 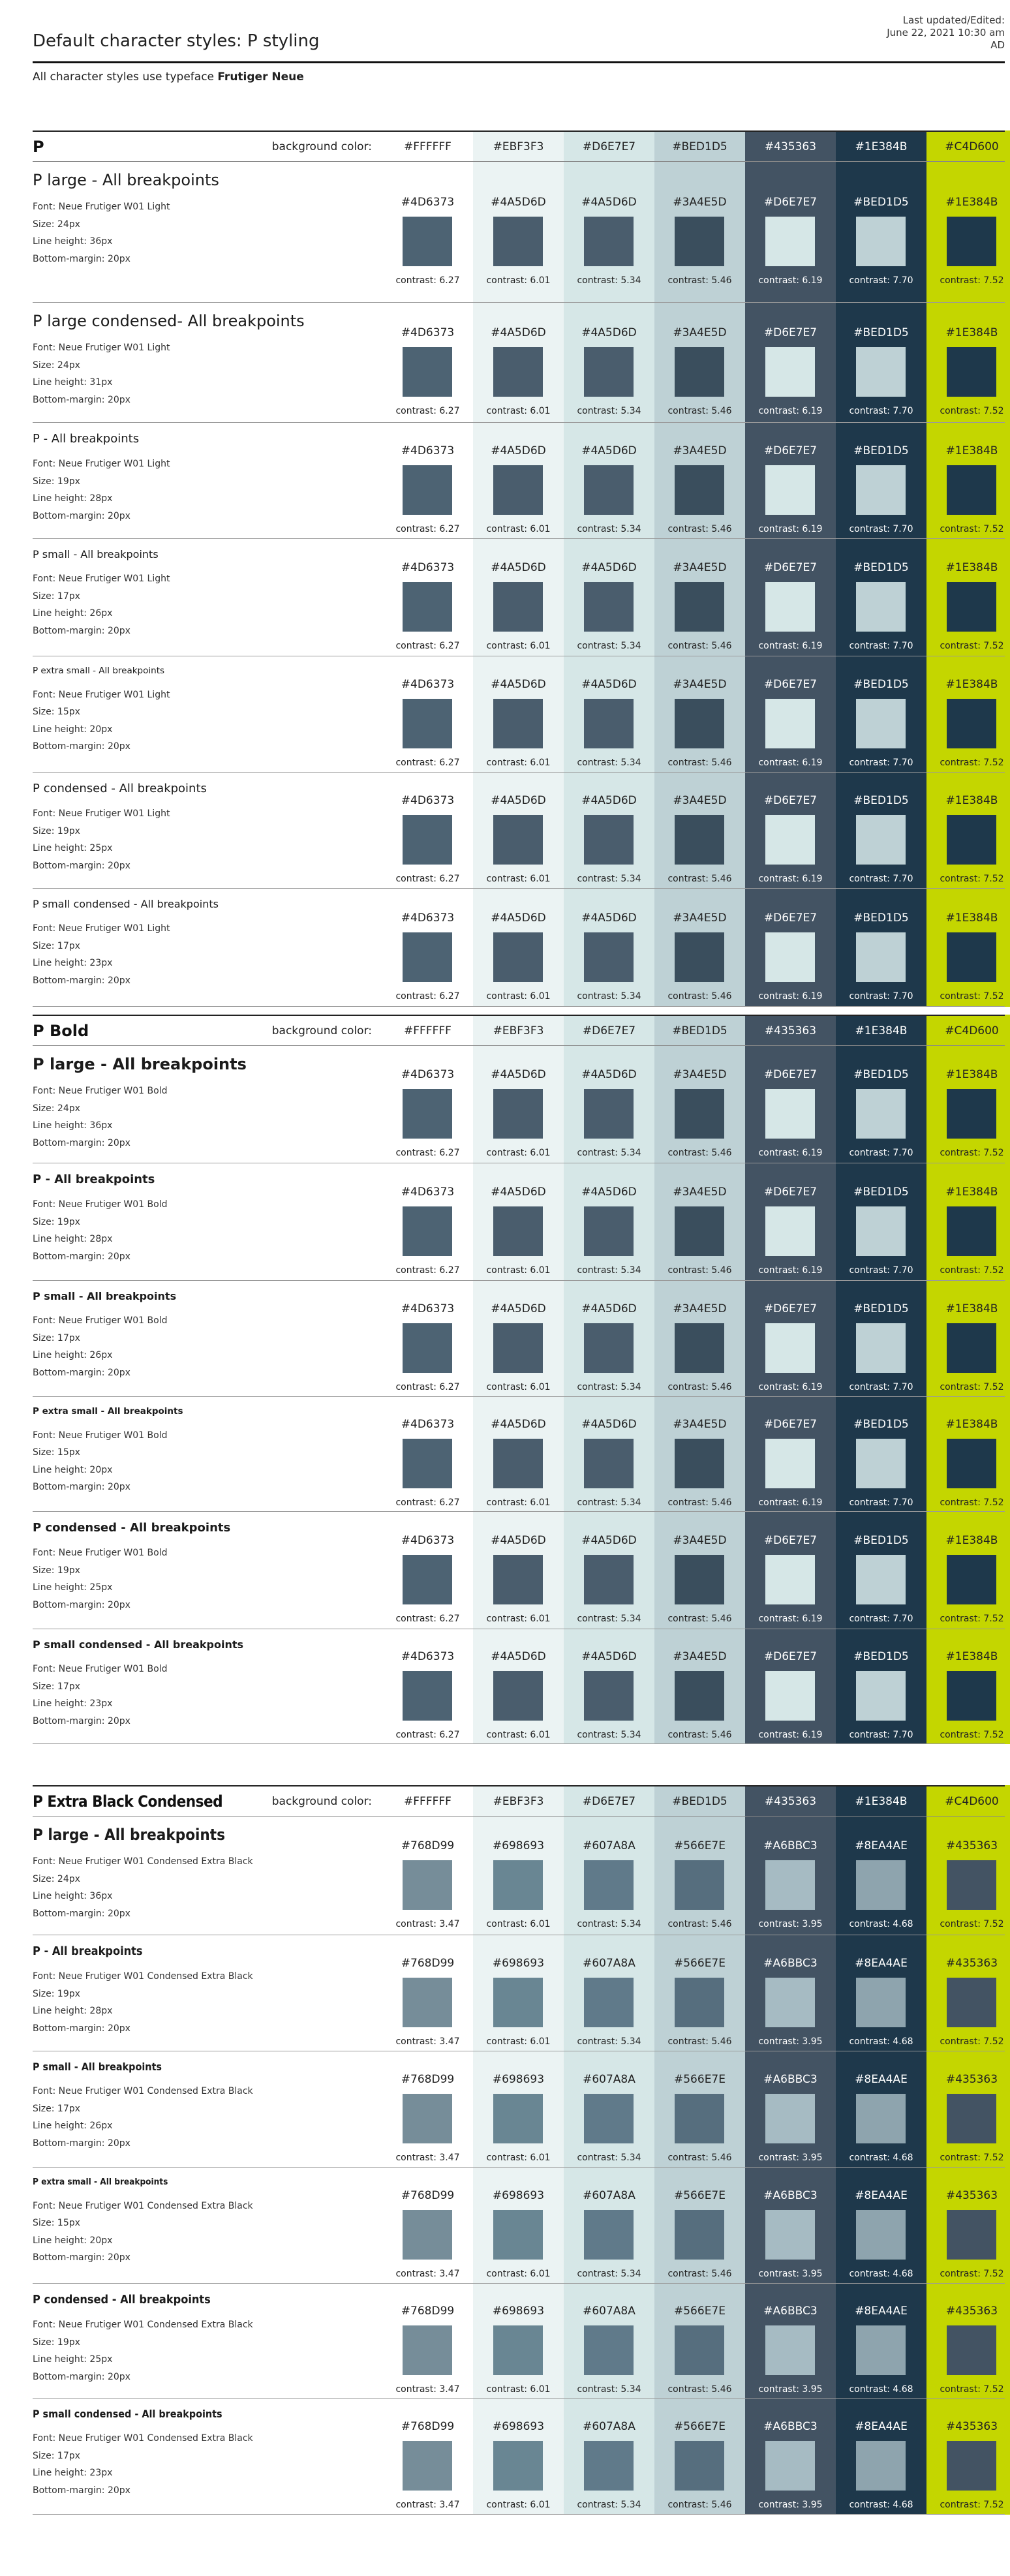 I want to click on style-name: P extra small - All breakpoints, so click(x=100, y=2182).